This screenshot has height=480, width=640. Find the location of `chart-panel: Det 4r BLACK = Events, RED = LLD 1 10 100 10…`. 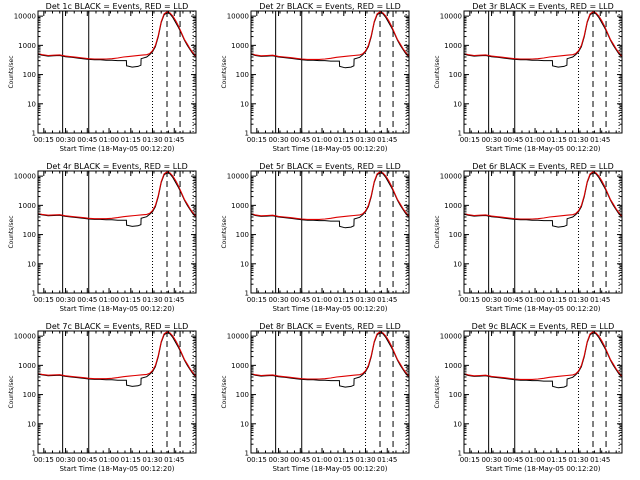

chart-panel: Det 4r BLACK = Events, RED = LLD 1 10 100 10… is located at coordinates (102, 237).